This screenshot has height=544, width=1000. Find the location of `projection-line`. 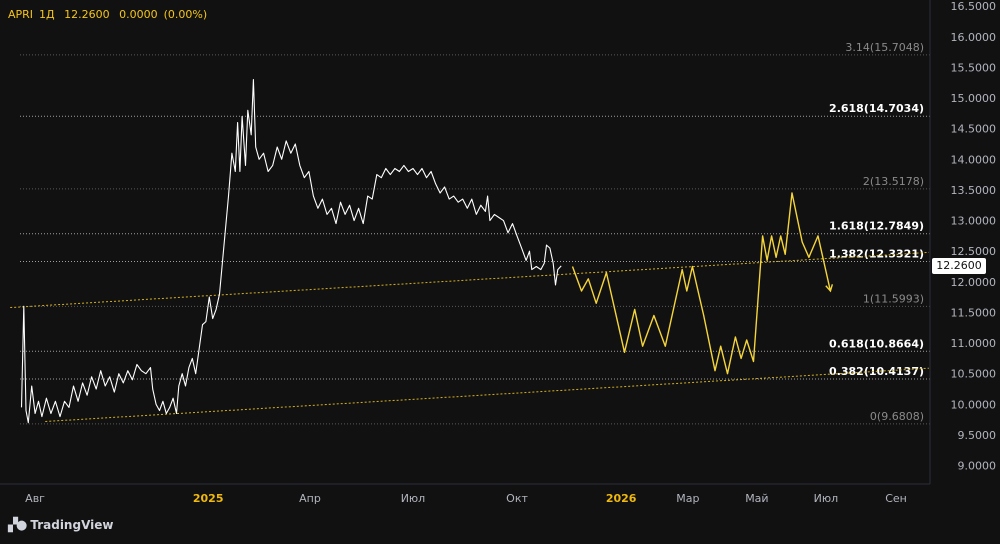

projection-line is located at coordinates (701, 283).